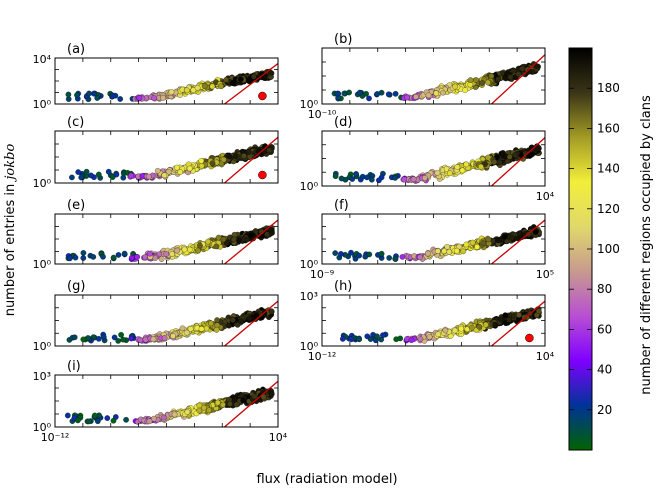 The height and width of the screenshot is (498, 664). I want to click on x-max-tick-label: 10⁵, so click(545, 274).